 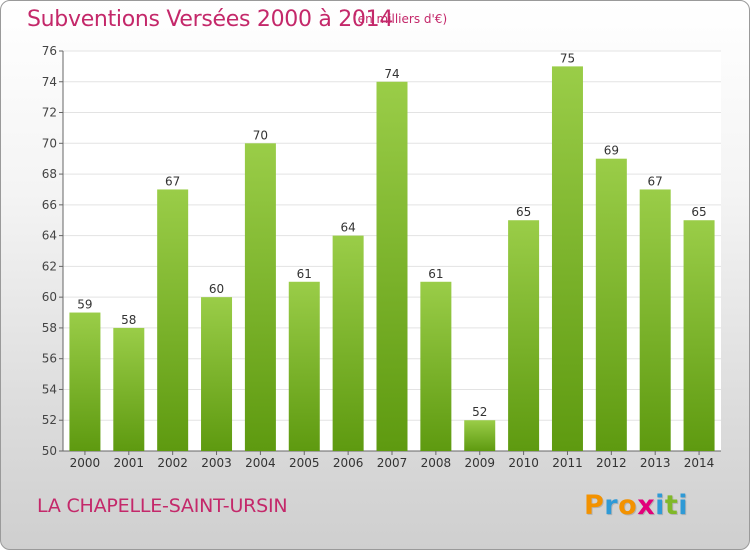 What do you see at coordinates (49, 143) in the screenshot?
I see `y-tick-label: 70` at bounding box center [49, 143].